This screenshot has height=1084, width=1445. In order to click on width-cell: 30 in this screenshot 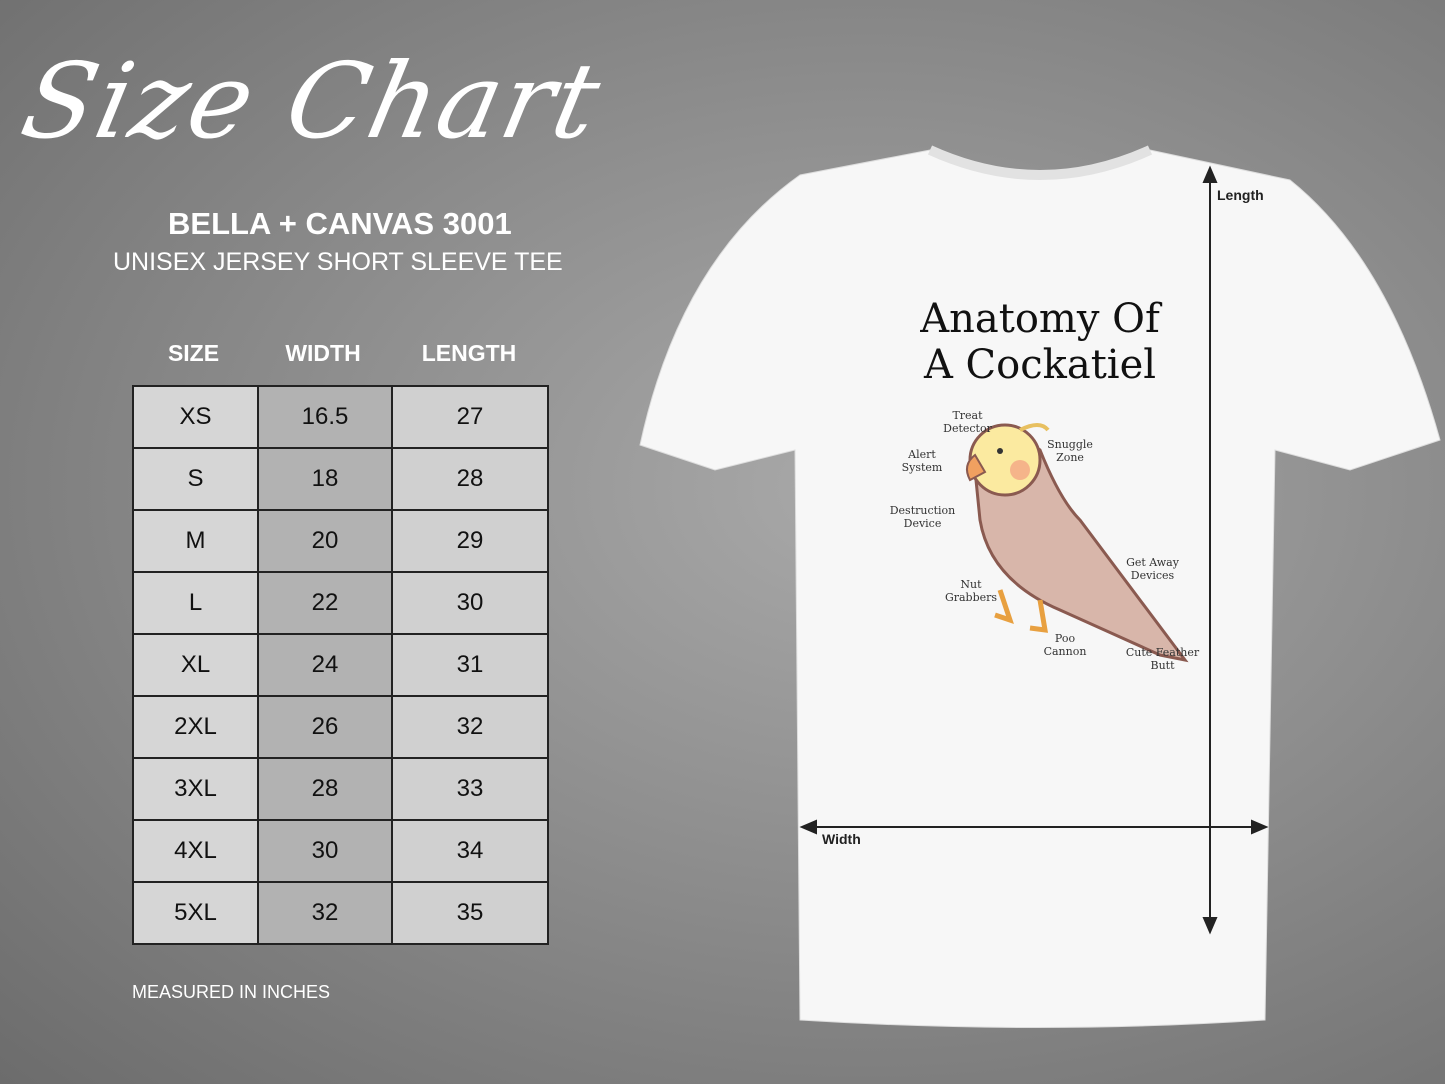, I will do `click(325, 851)`.